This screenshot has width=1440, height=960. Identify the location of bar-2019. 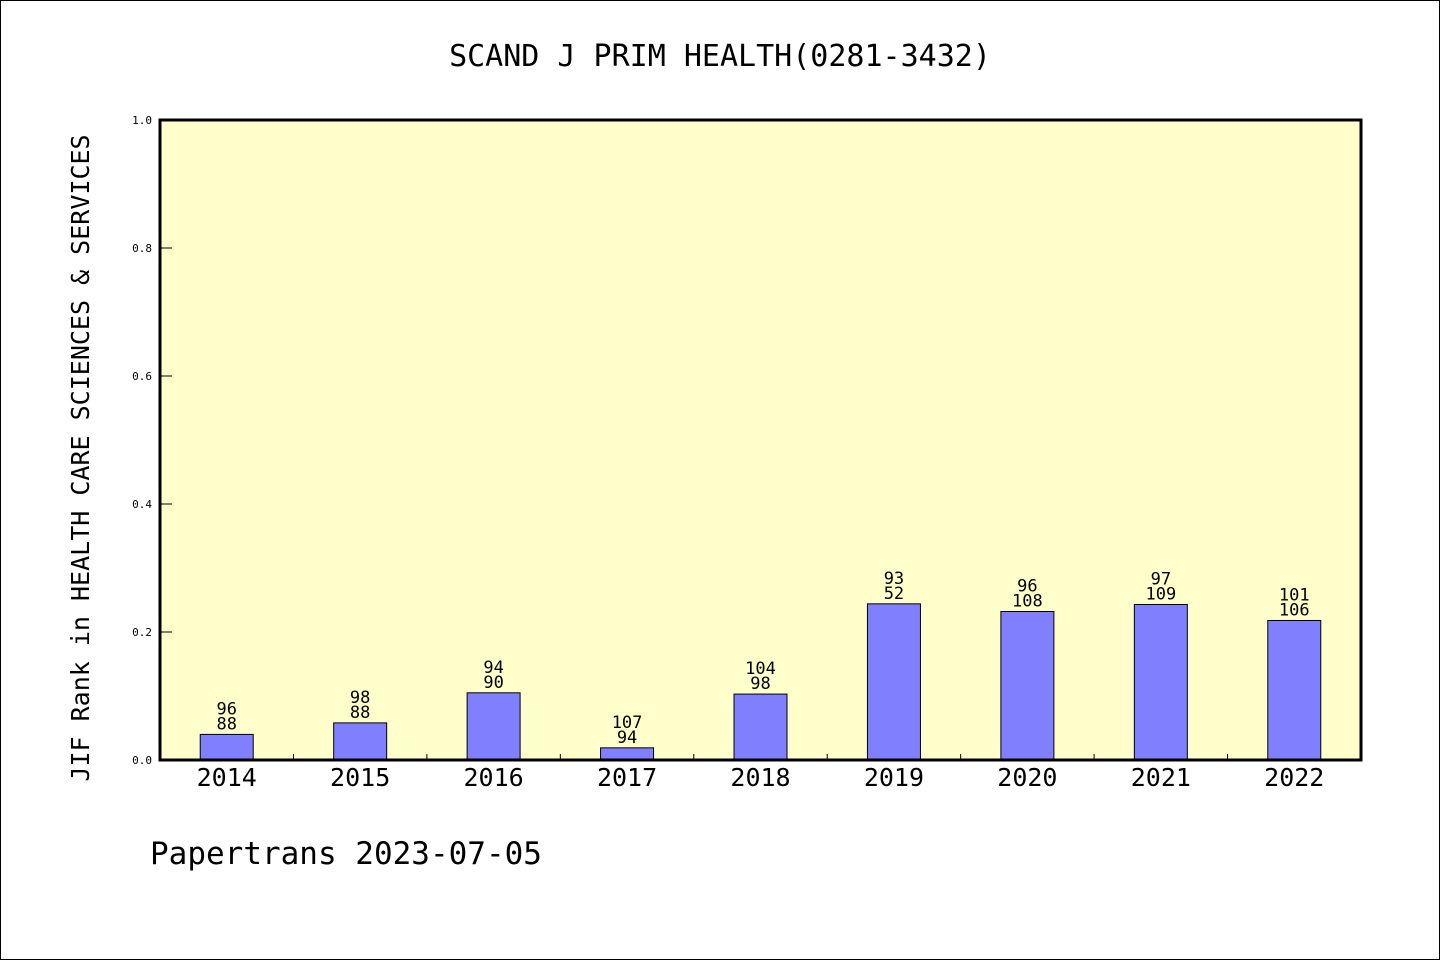
(893, 682).